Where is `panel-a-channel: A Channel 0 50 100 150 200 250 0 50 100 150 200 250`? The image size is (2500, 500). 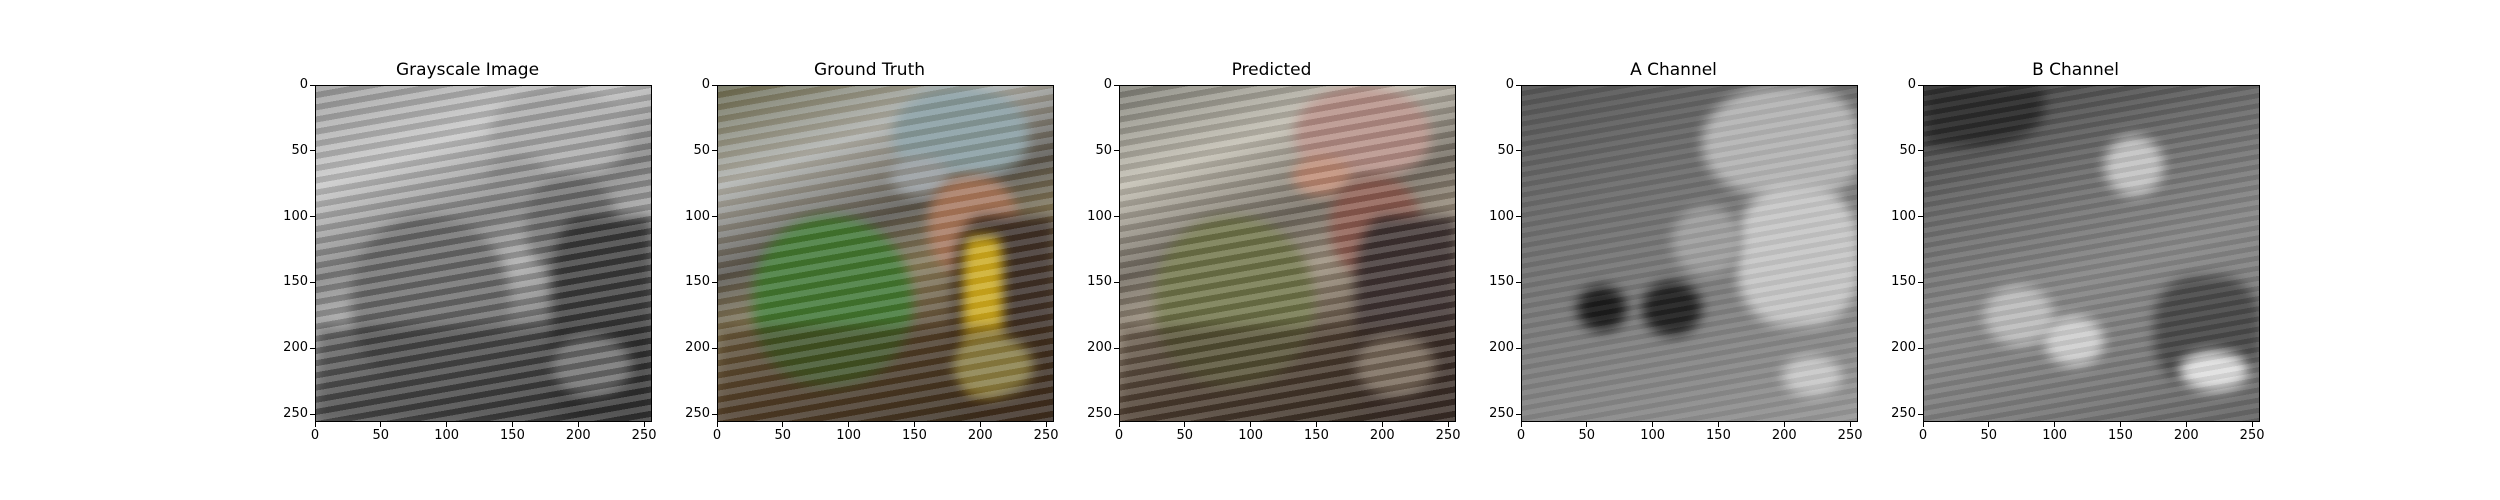
panel-a-channel: A Channel 0 50 100 150 200 250 0 50 100 150 200 250 is located at coordinates (1675, 250).